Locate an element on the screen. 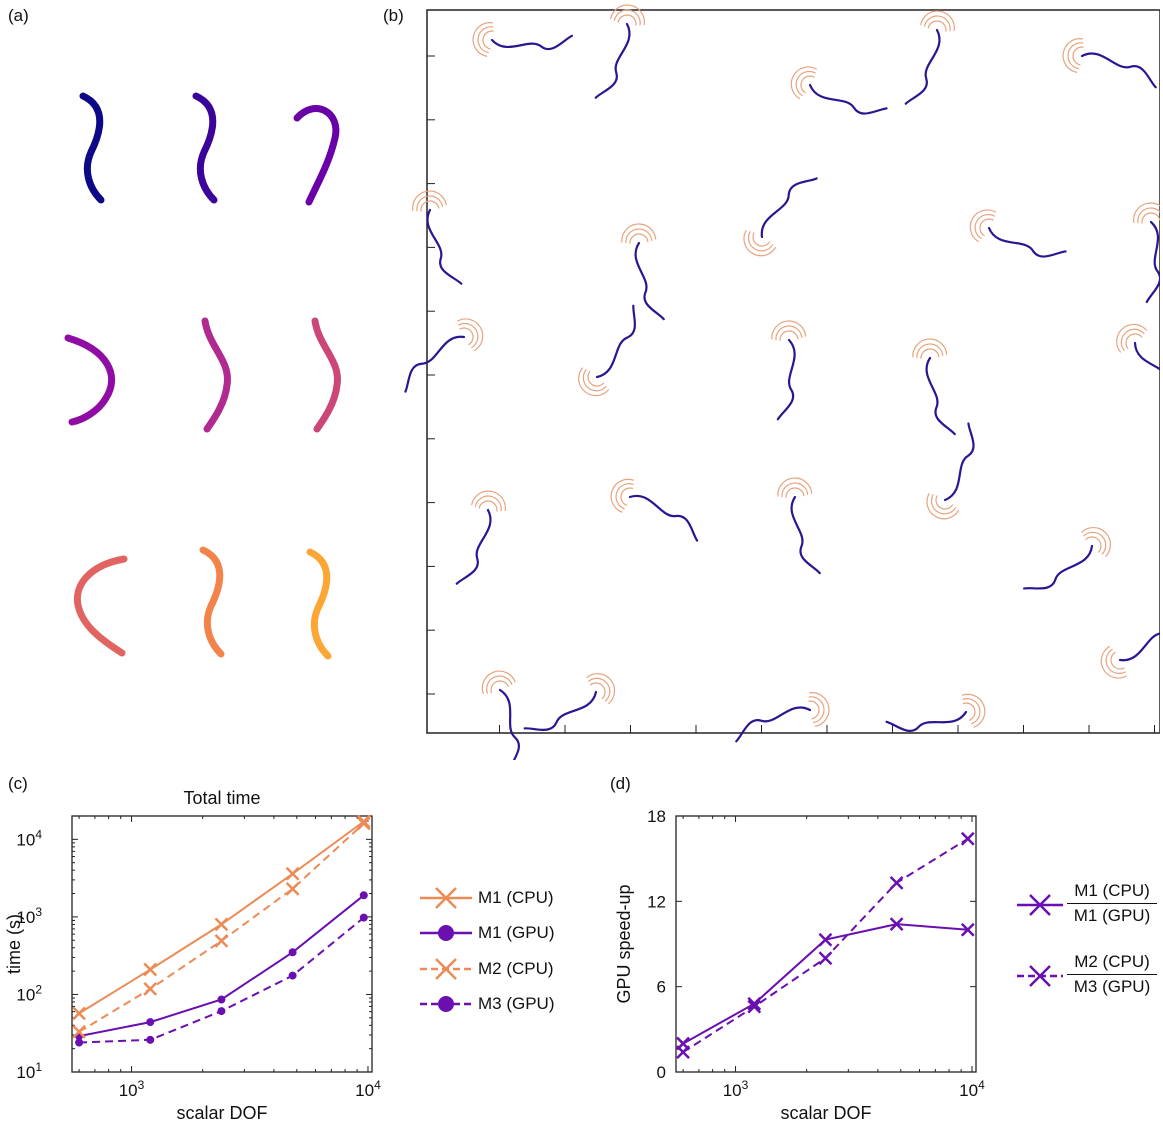 Image resolution: width=1163 pixels, height=1124 pixels. legend-label: M3 (GPU) is located at coordinates (516, 1003).